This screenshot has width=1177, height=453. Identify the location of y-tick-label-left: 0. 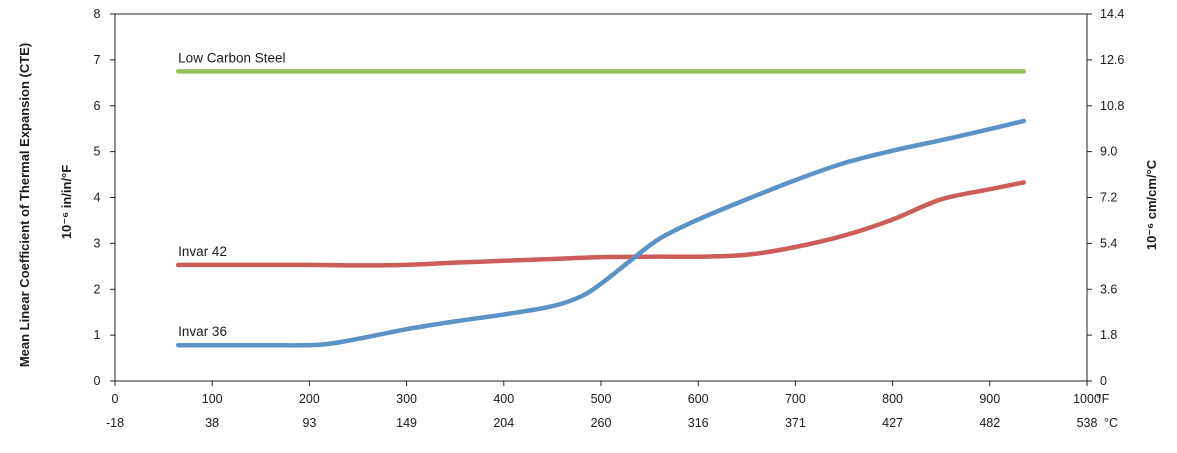
(97, 381).